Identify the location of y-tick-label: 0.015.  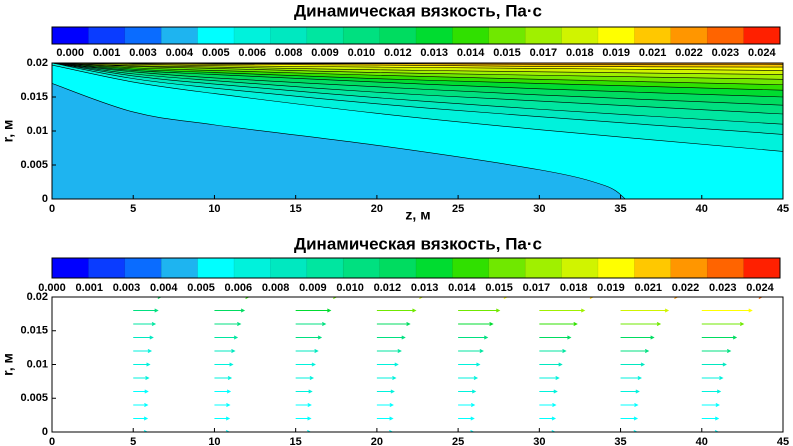
(34, 331).